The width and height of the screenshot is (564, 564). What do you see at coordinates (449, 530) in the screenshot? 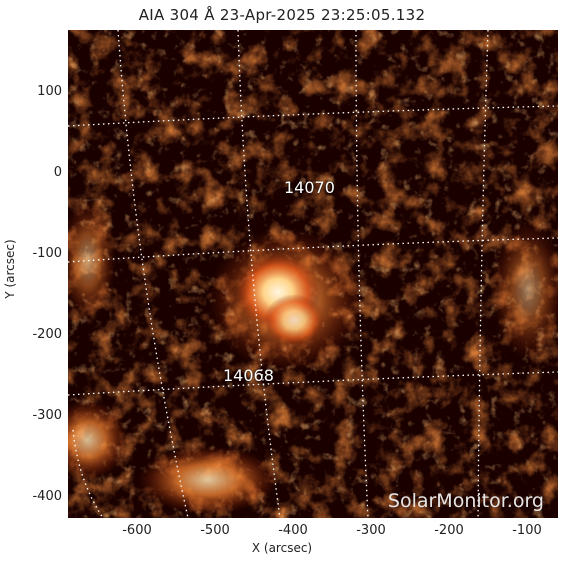
I see `x-tick-label: -200` at bounding box center [449, 530].